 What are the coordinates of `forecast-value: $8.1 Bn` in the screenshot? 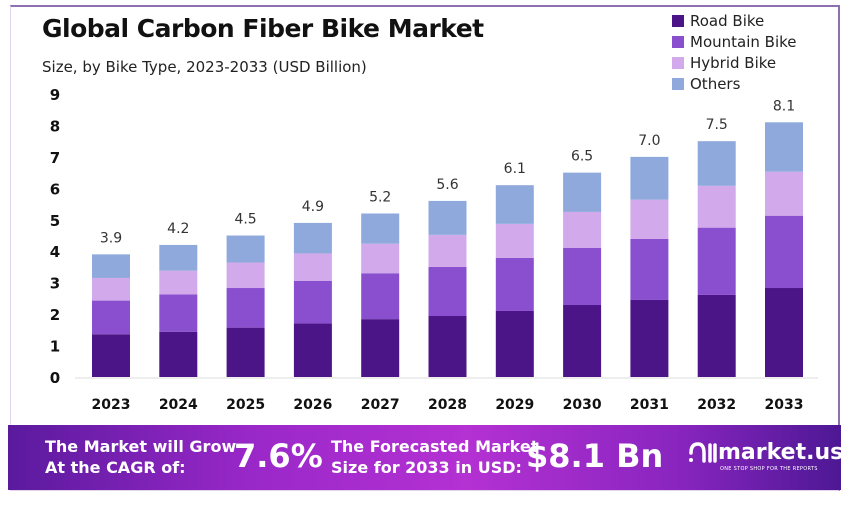 It's located at (595, 456).